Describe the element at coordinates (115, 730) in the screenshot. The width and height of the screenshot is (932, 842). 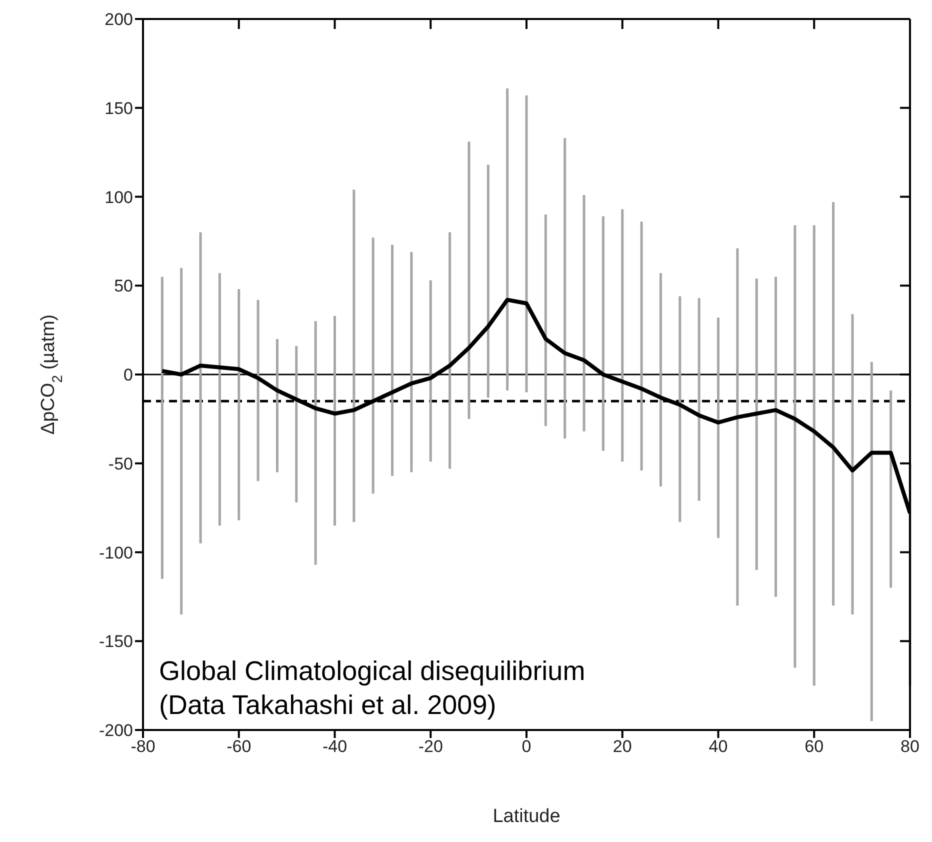
I see `y-tick-label: -200` at that location.